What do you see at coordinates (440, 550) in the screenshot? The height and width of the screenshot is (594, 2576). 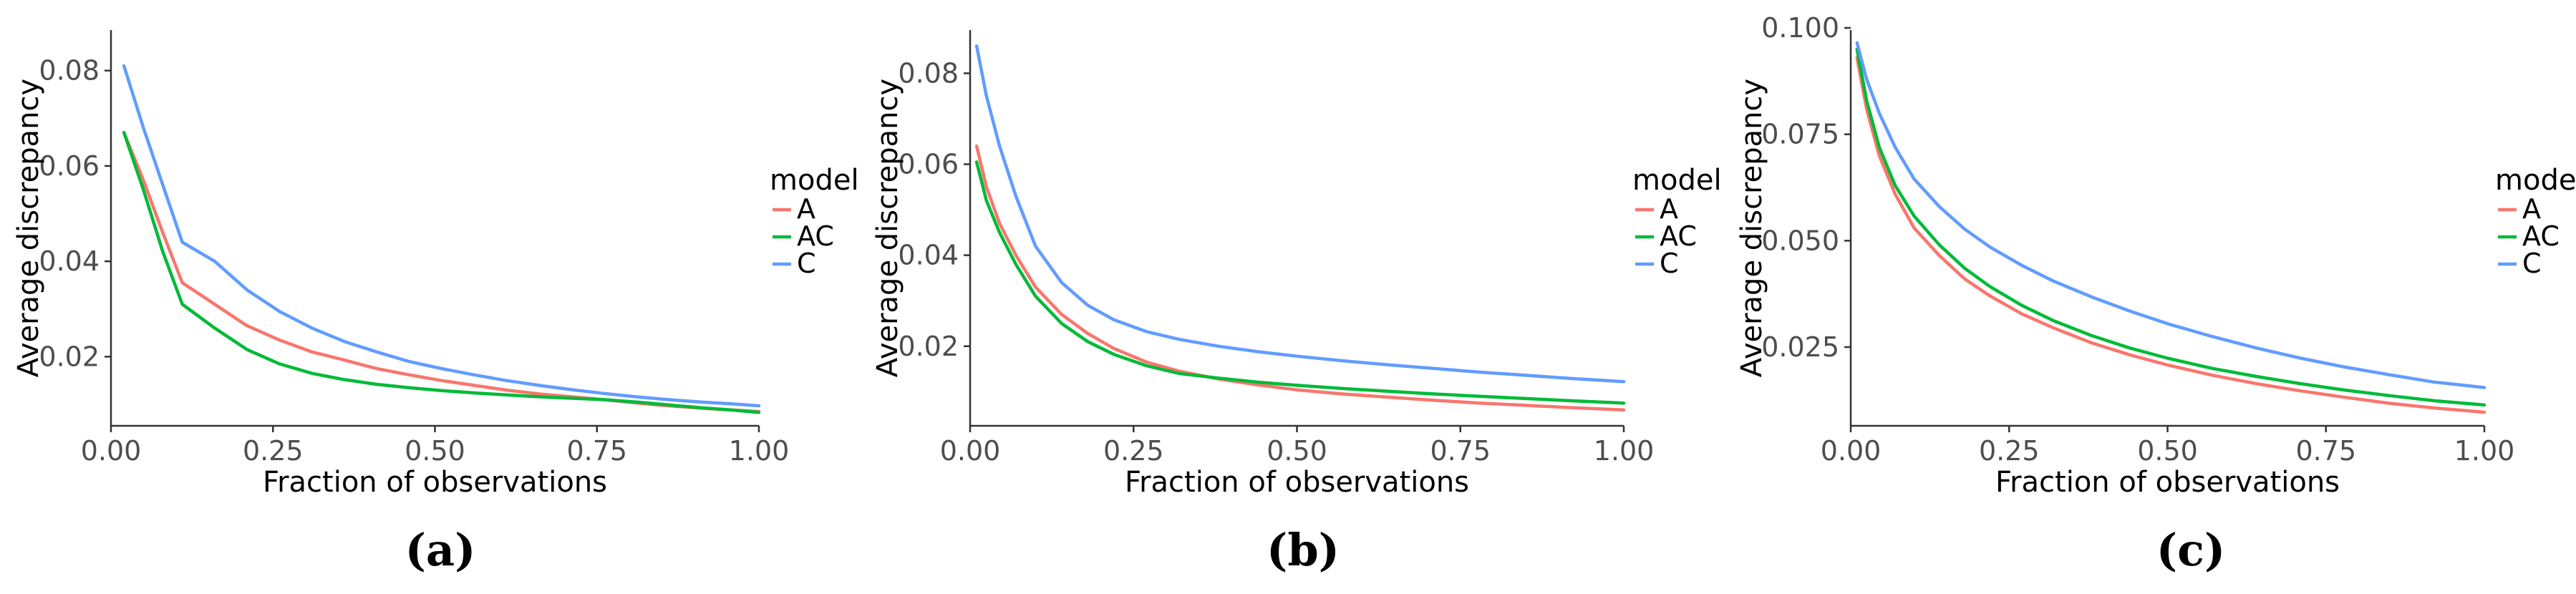 I see `panel-caption: (a)` at bounding box center [440, 550].